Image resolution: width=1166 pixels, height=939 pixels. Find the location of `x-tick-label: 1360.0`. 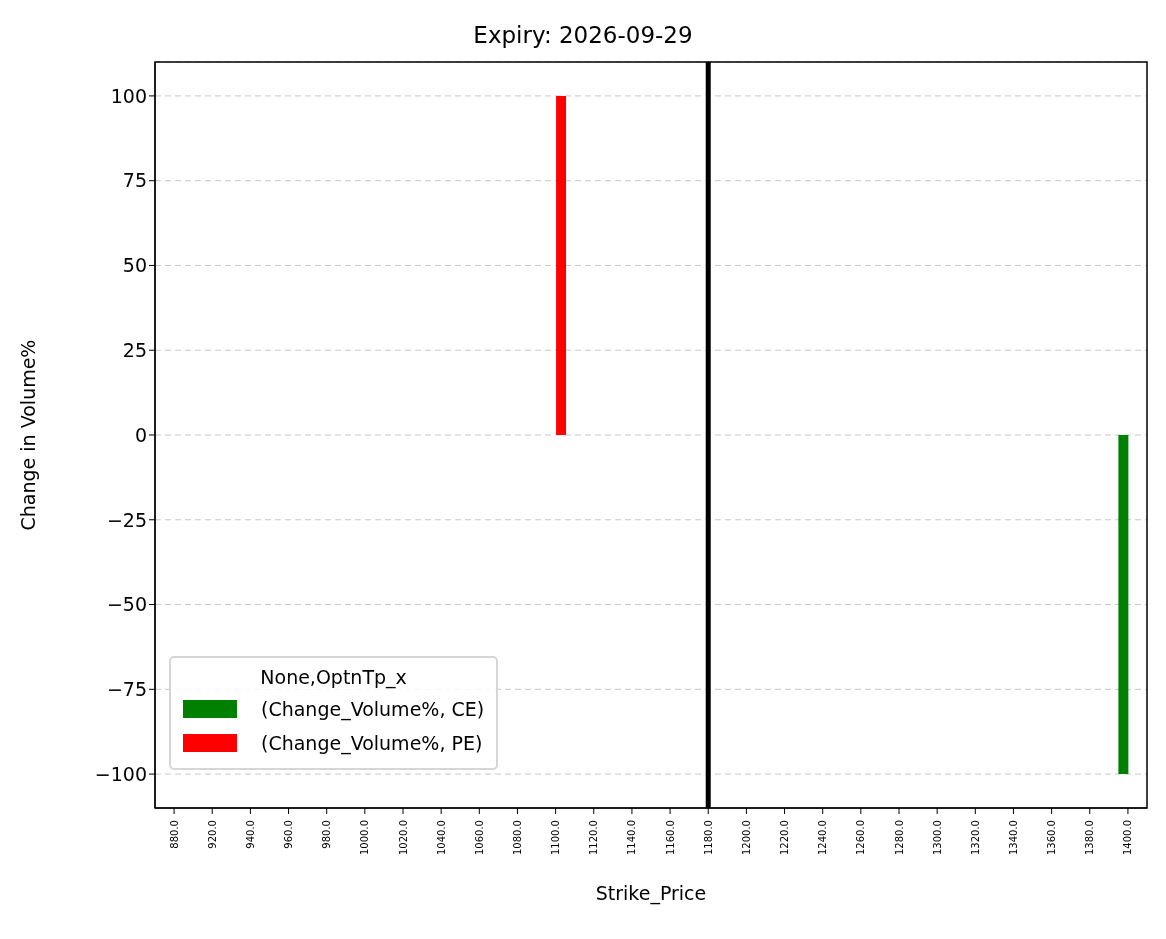

x-tick-label: 1360.0 is located at coordinates (1052, 837).